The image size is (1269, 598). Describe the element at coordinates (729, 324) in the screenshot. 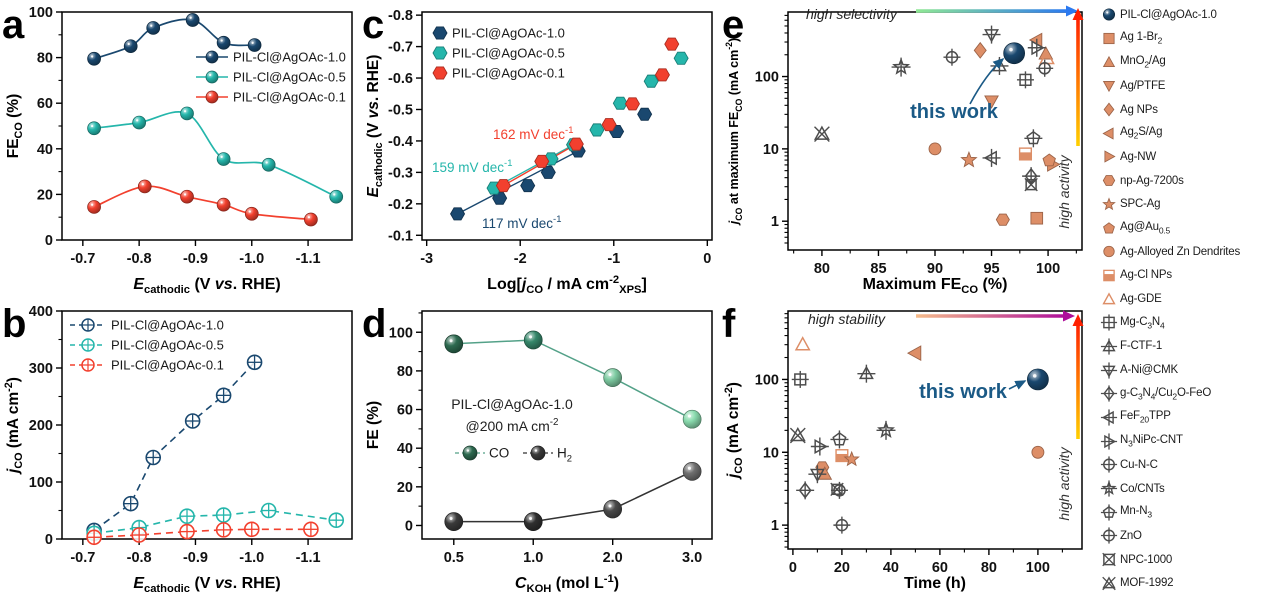

I see `svg-text: f` at that location.